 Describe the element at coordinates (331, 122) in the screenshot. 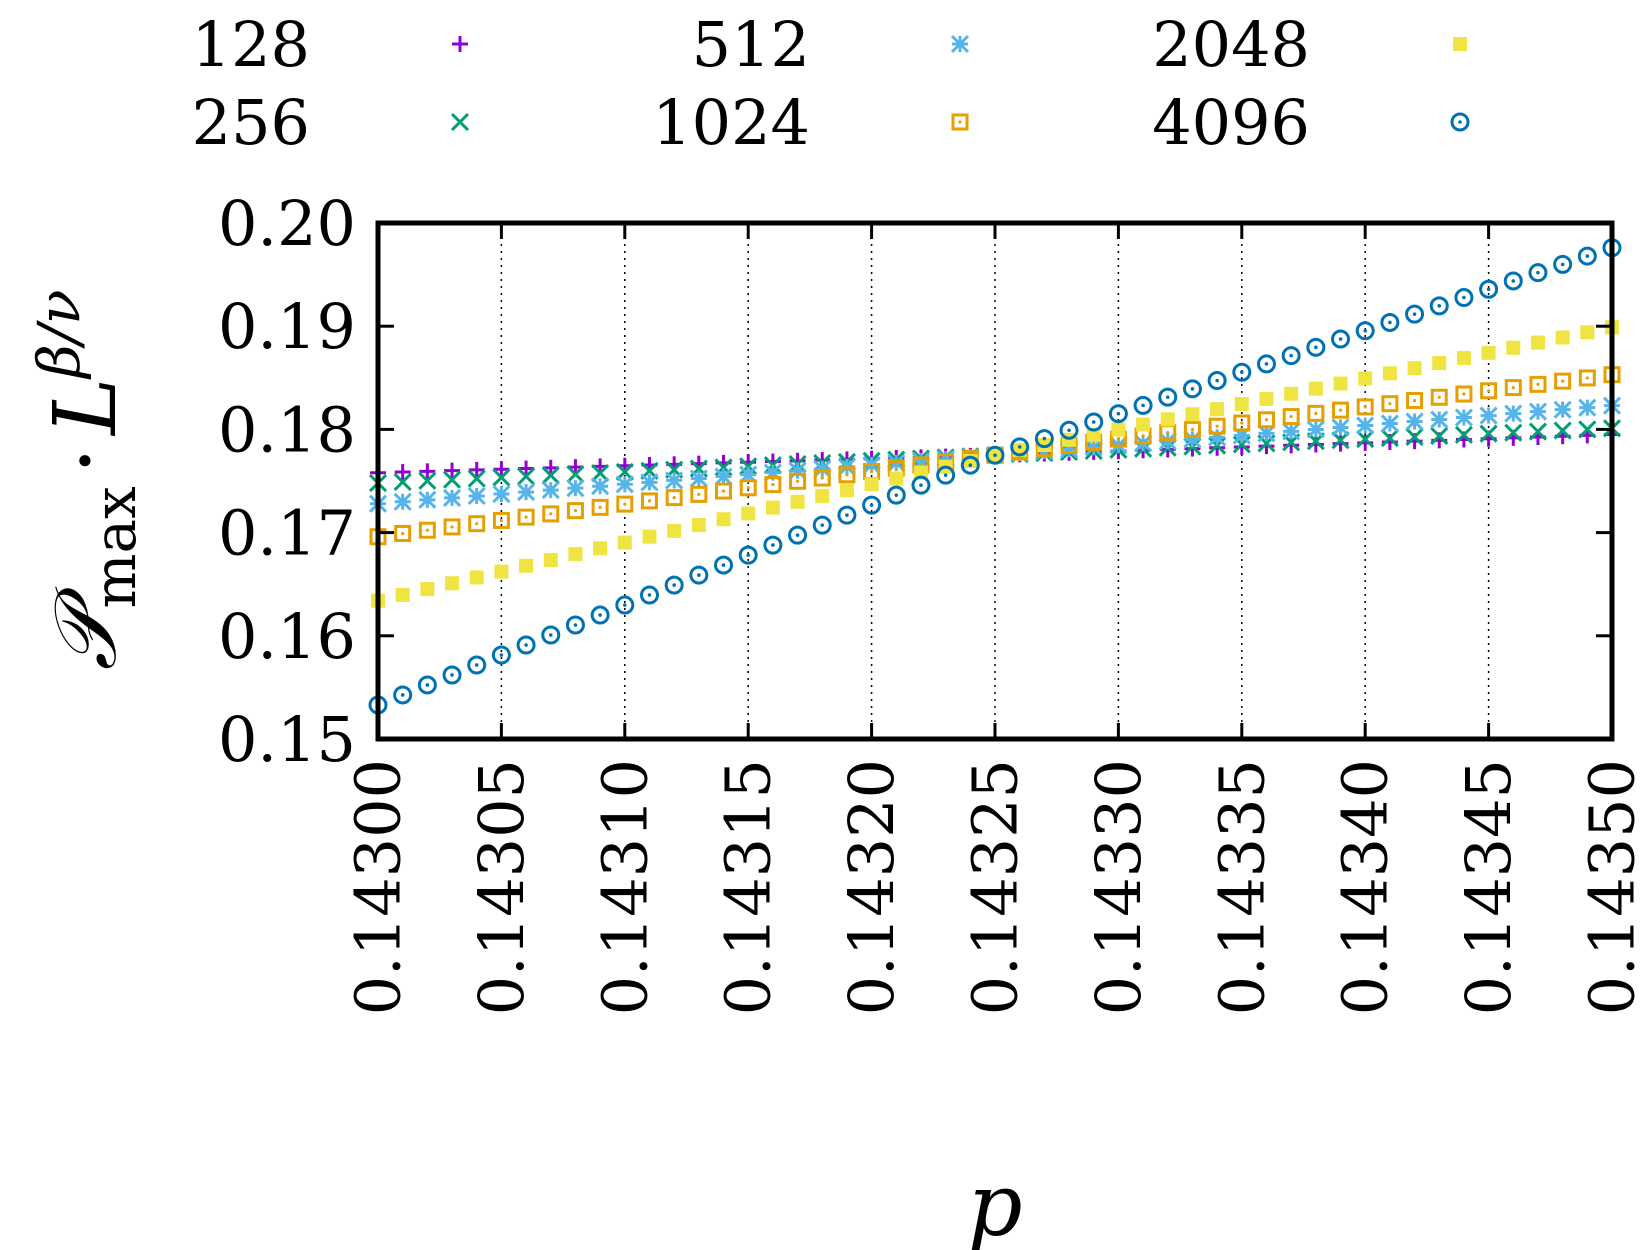

I see `legend-entry-256: 256` at that location.